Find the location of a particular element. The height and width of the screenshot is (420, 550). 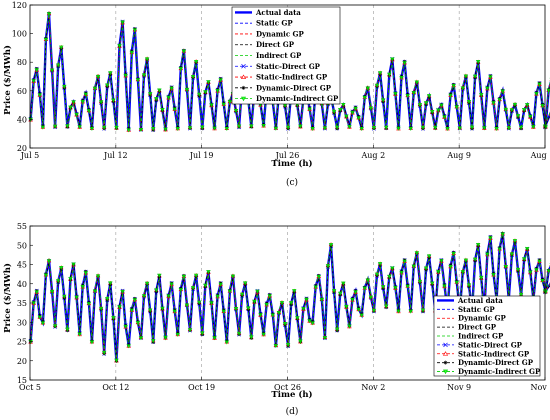

chart-d-caption: (d) is located at coordinates (292, 411).